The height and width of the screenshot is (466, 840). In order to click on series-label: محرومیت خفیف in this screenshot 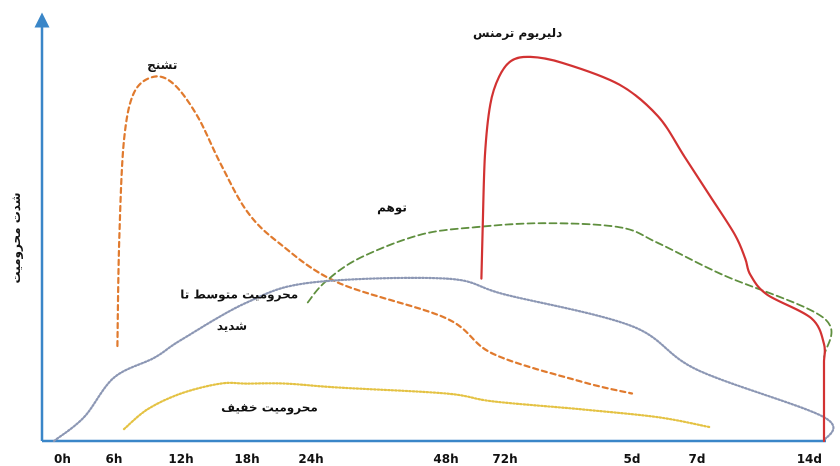, I will do `click(269, 407)`.